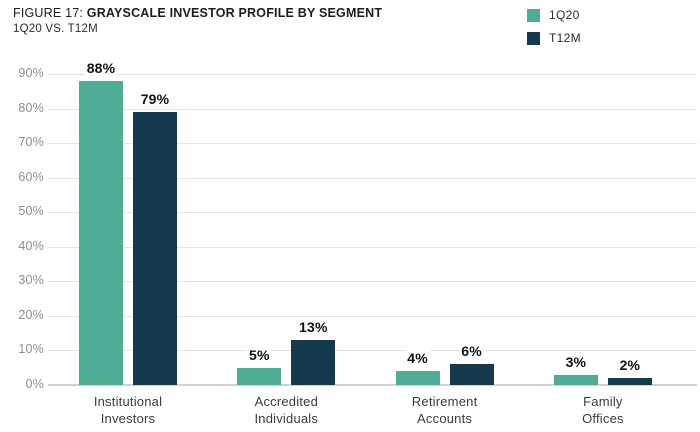  What do you see at coordinates (31, 245) in the screenshot?
I see `y-axis-tick-label: 40%` at bounding box center [31, 245].